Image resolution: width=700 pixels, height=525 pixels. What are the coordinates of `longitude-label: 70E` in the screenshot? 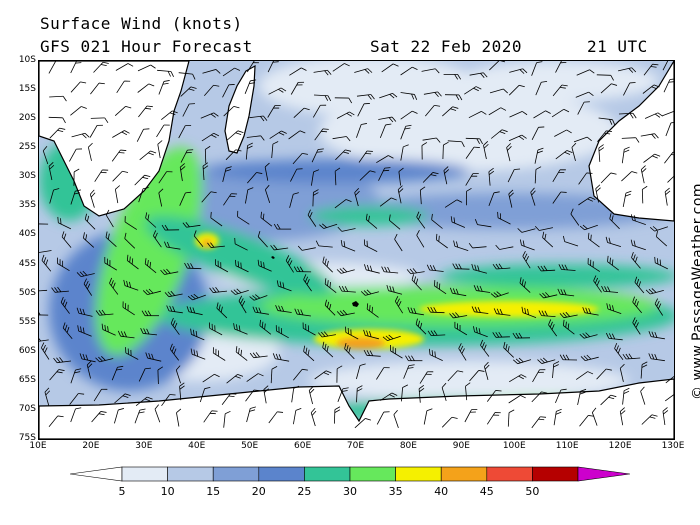 It's located at (355, 446).